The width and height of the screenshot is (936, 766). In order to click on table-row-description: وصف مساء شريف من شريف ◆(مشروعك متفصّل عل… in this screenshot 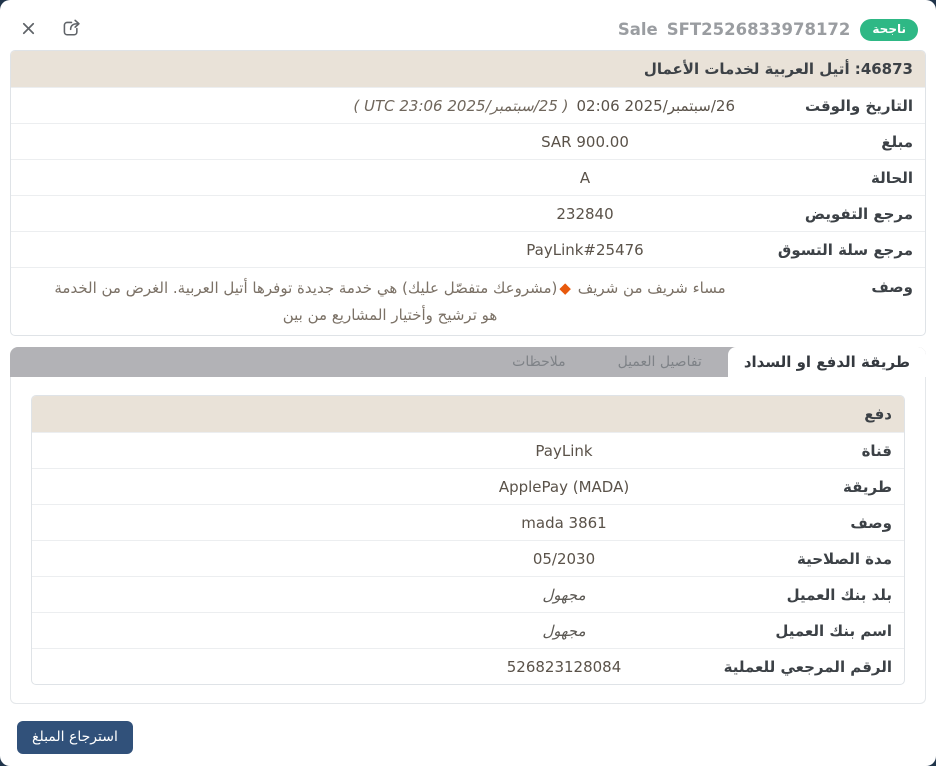, I will do `click(468, 301)`.